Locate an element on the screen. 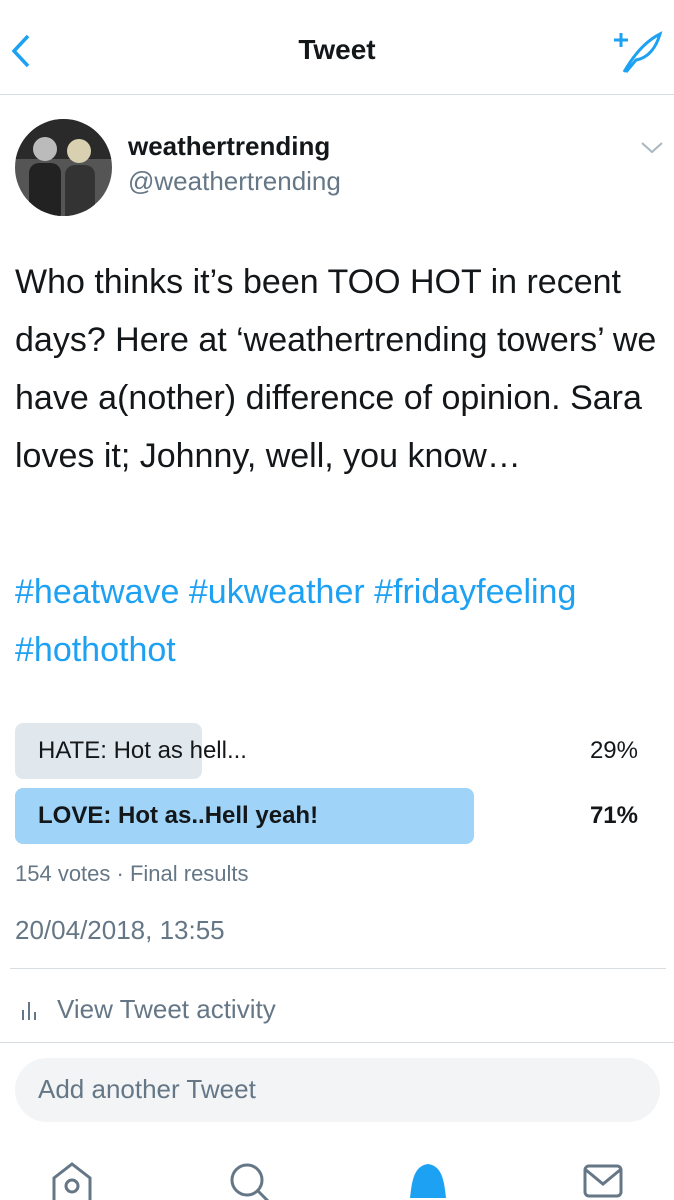 The width and height of the screenshot is (674, 1200). more-menu is located at coordinates (652, 148).